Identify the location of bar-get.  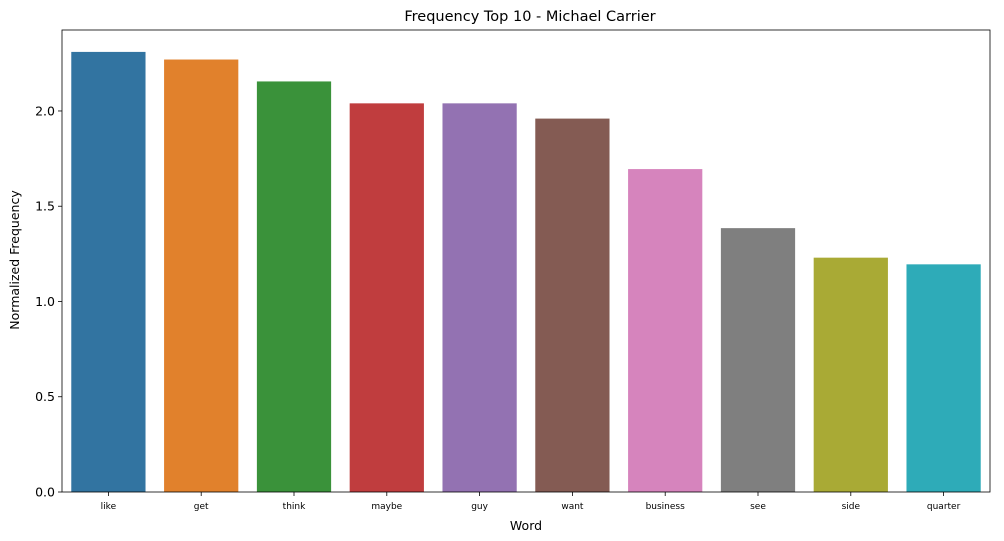
(201, 275).